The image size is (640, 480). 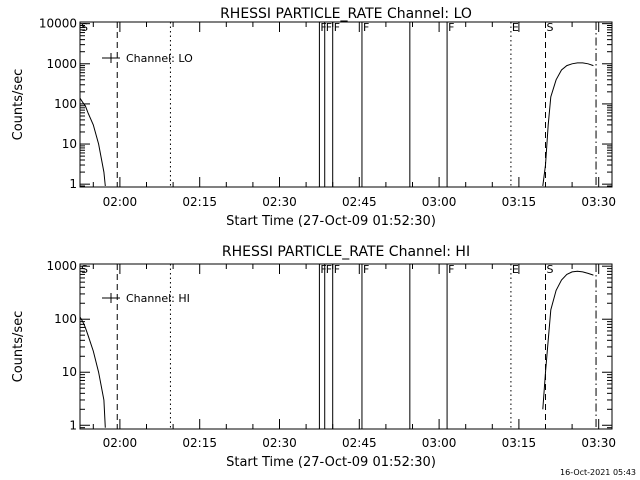 I want to click on y-tick-label: 10000, so click(x=58, y=24).